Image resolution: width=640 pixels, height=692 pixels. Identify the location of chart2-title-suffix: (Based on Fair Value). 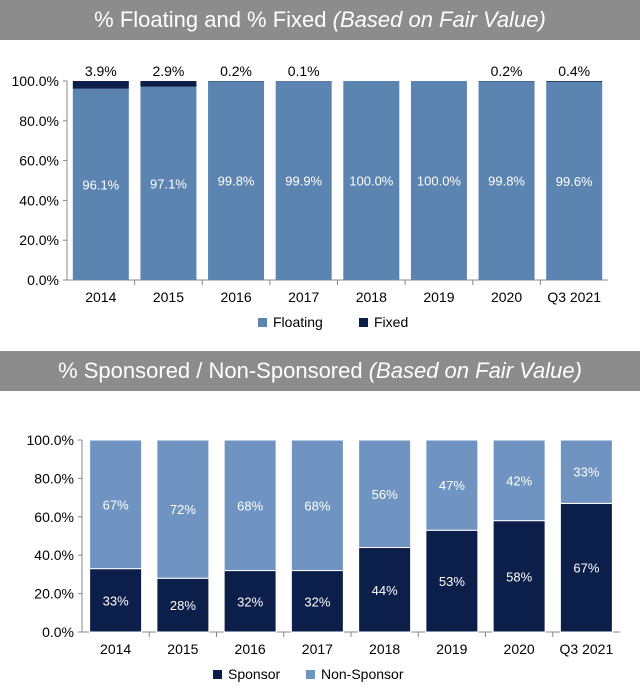
(475, 370).